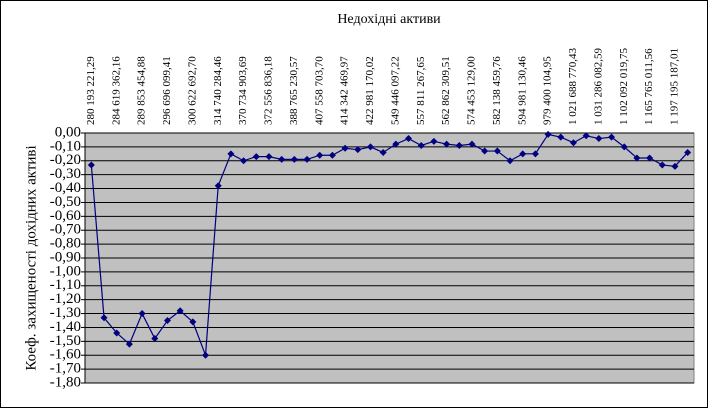 The height and width of the screenshot is (409, 709). Describe the element at coordinates (319, 90) in the screenshot. I see `x-tick-label: 407 558 703,70` at that location.